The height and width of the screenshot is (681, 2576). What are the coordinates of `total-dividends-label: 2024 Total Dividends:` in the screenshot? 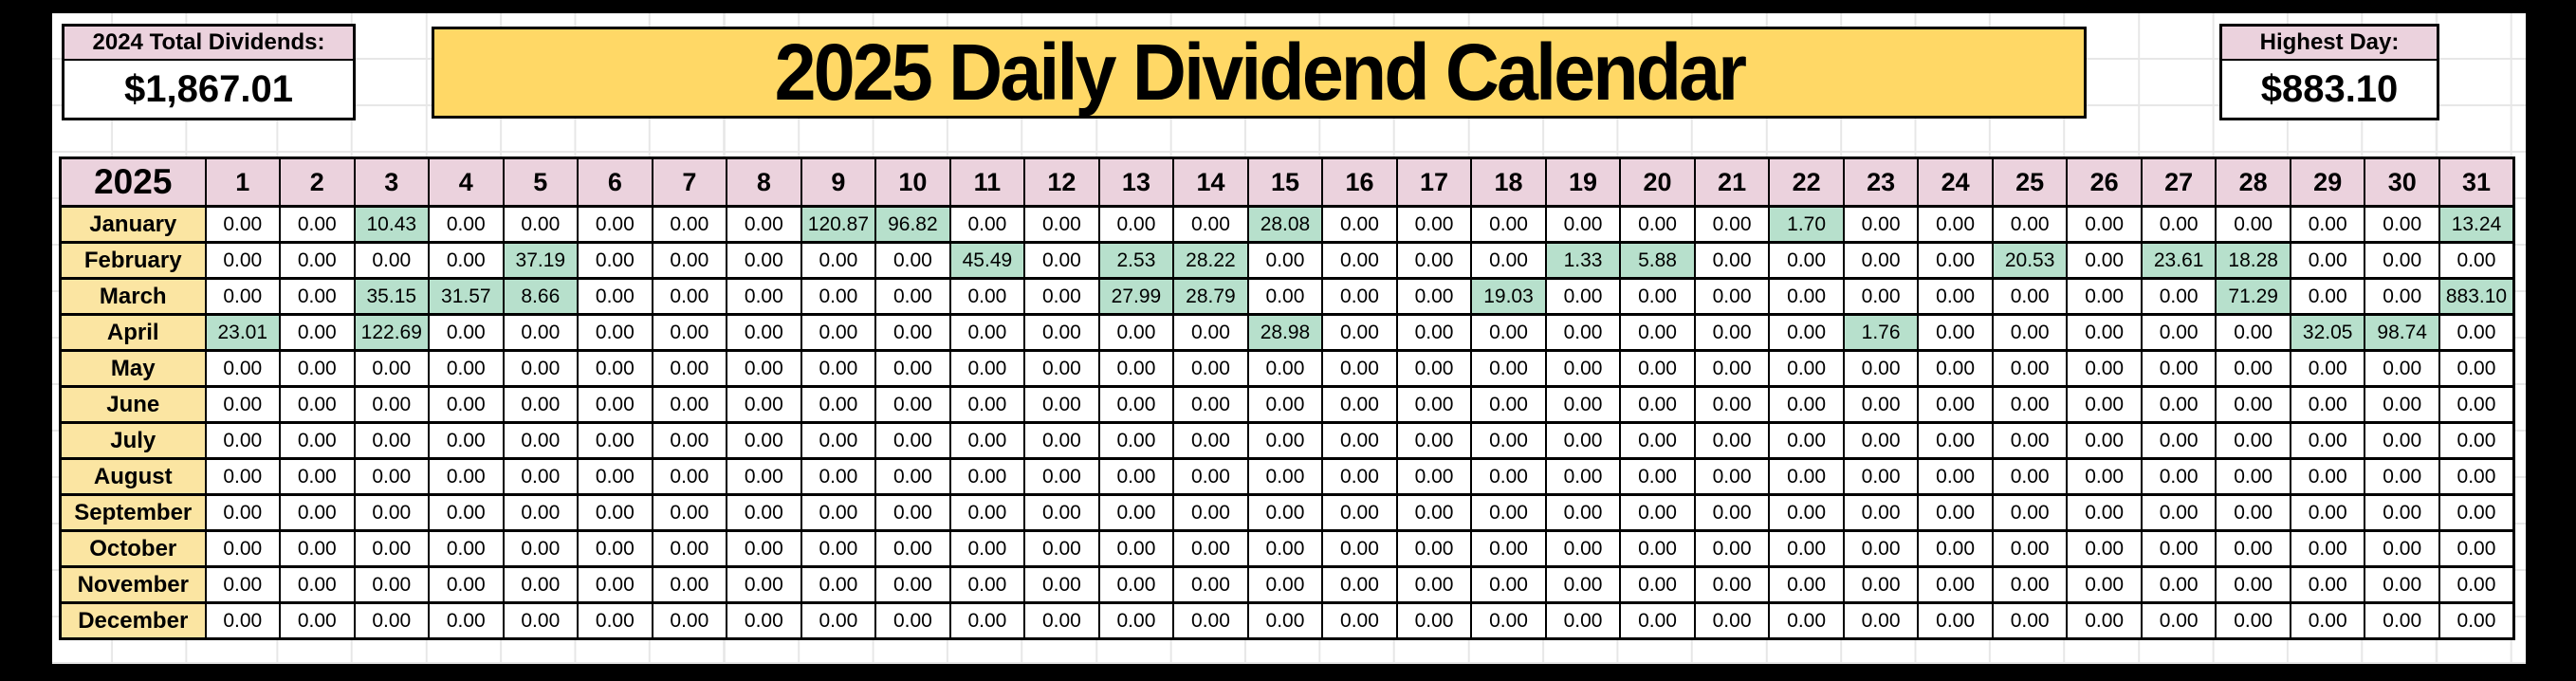 It's located at (208, 44).